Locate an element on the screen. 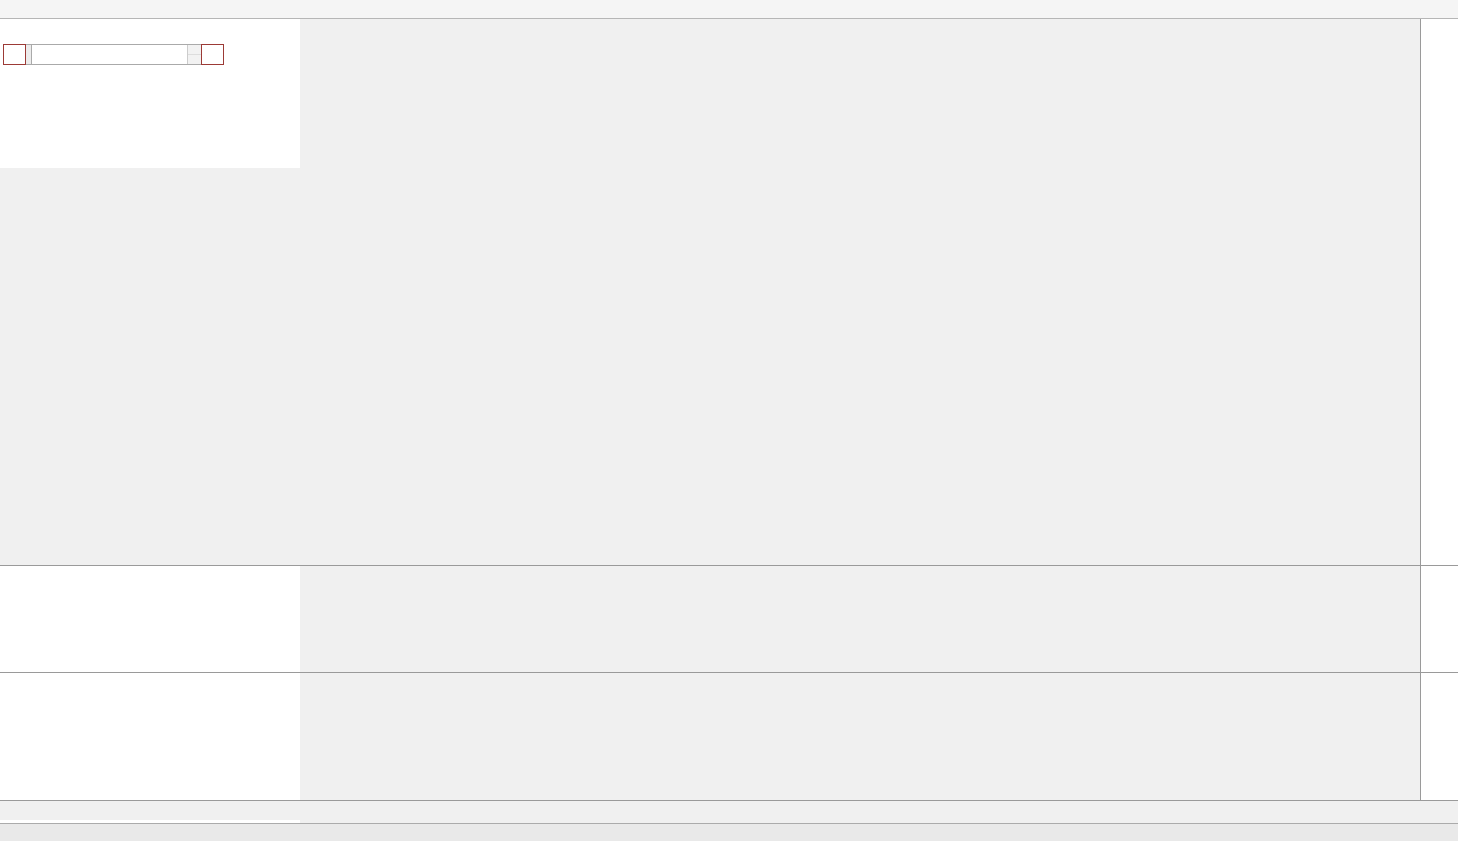 The image size is (1458, 841). rsi-pane-canvas is located at coordinates (150, 748).